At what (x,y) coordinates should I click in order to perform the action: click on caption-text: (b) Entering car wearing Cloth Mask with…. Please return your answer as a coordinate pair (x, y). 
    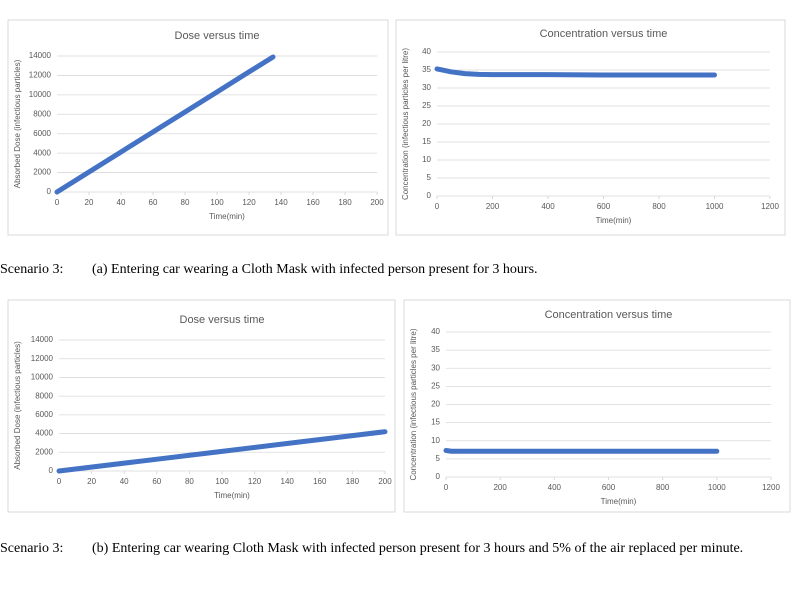
    Looking at the image, I should click on (418, 548).